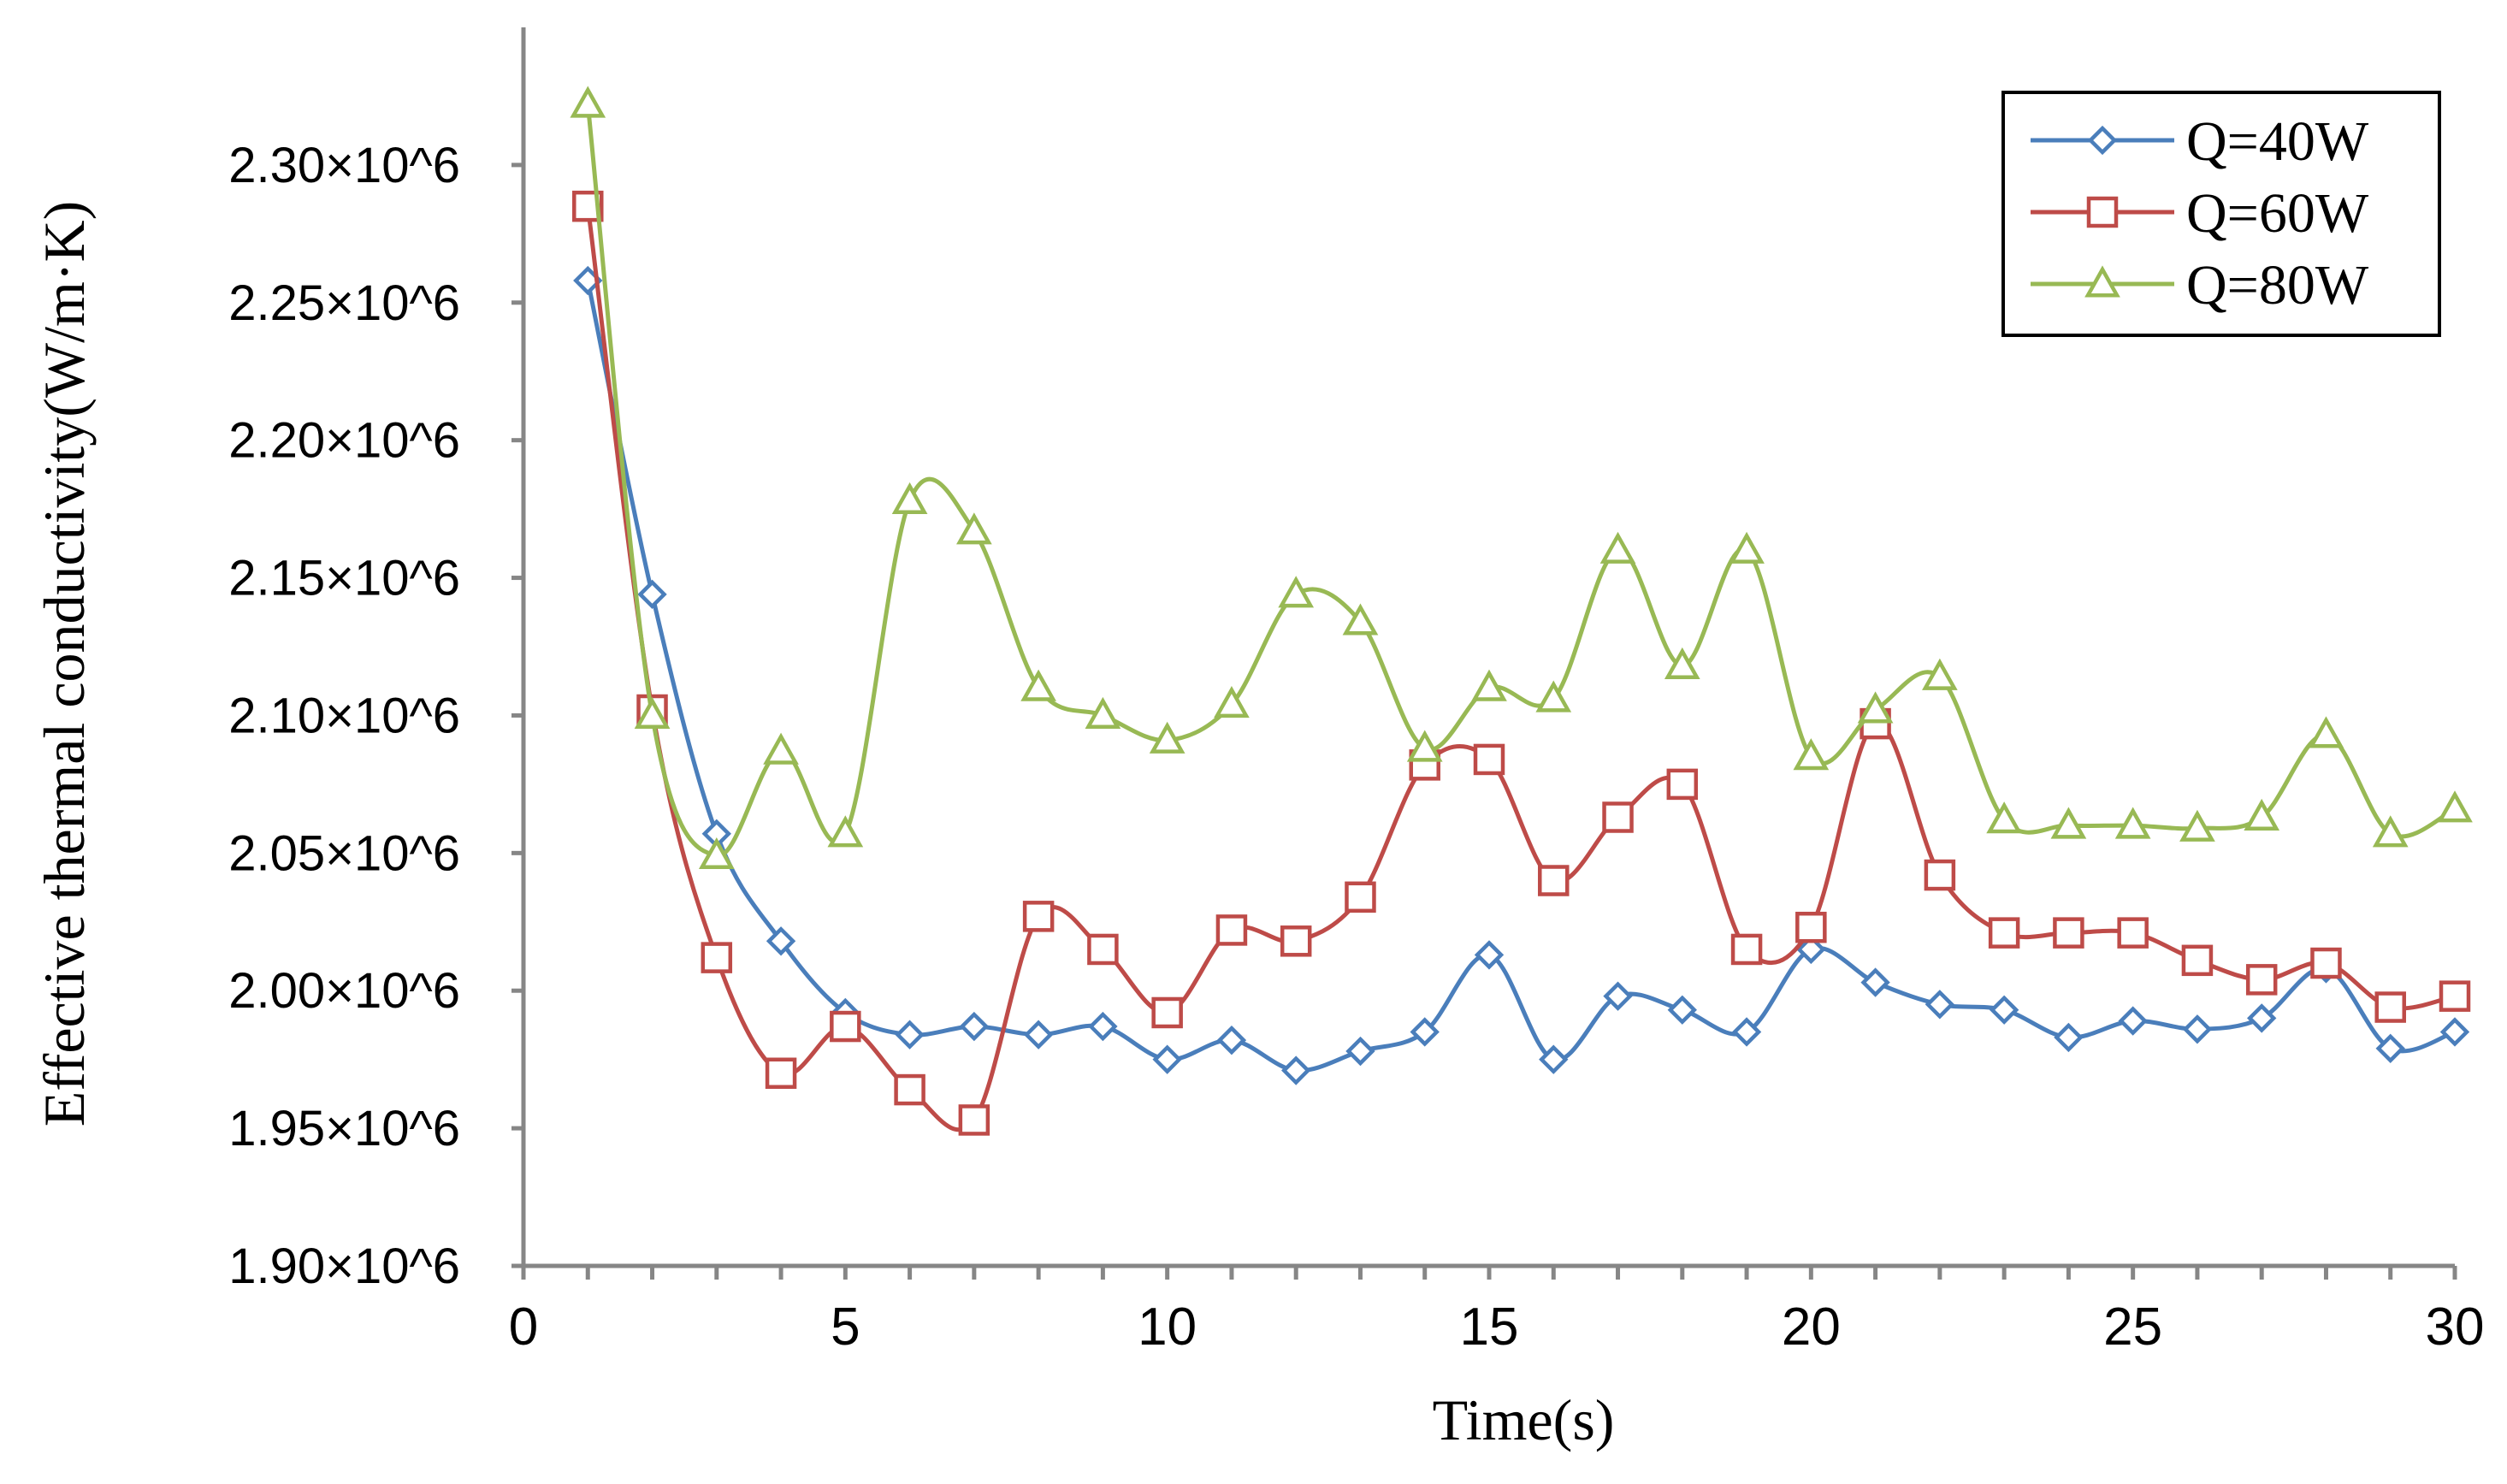 The image size is (2507, 1484). Describe the element at coordinates (2102, 212) in the screenshot. I see `legend-marker-q-60w` at that location.